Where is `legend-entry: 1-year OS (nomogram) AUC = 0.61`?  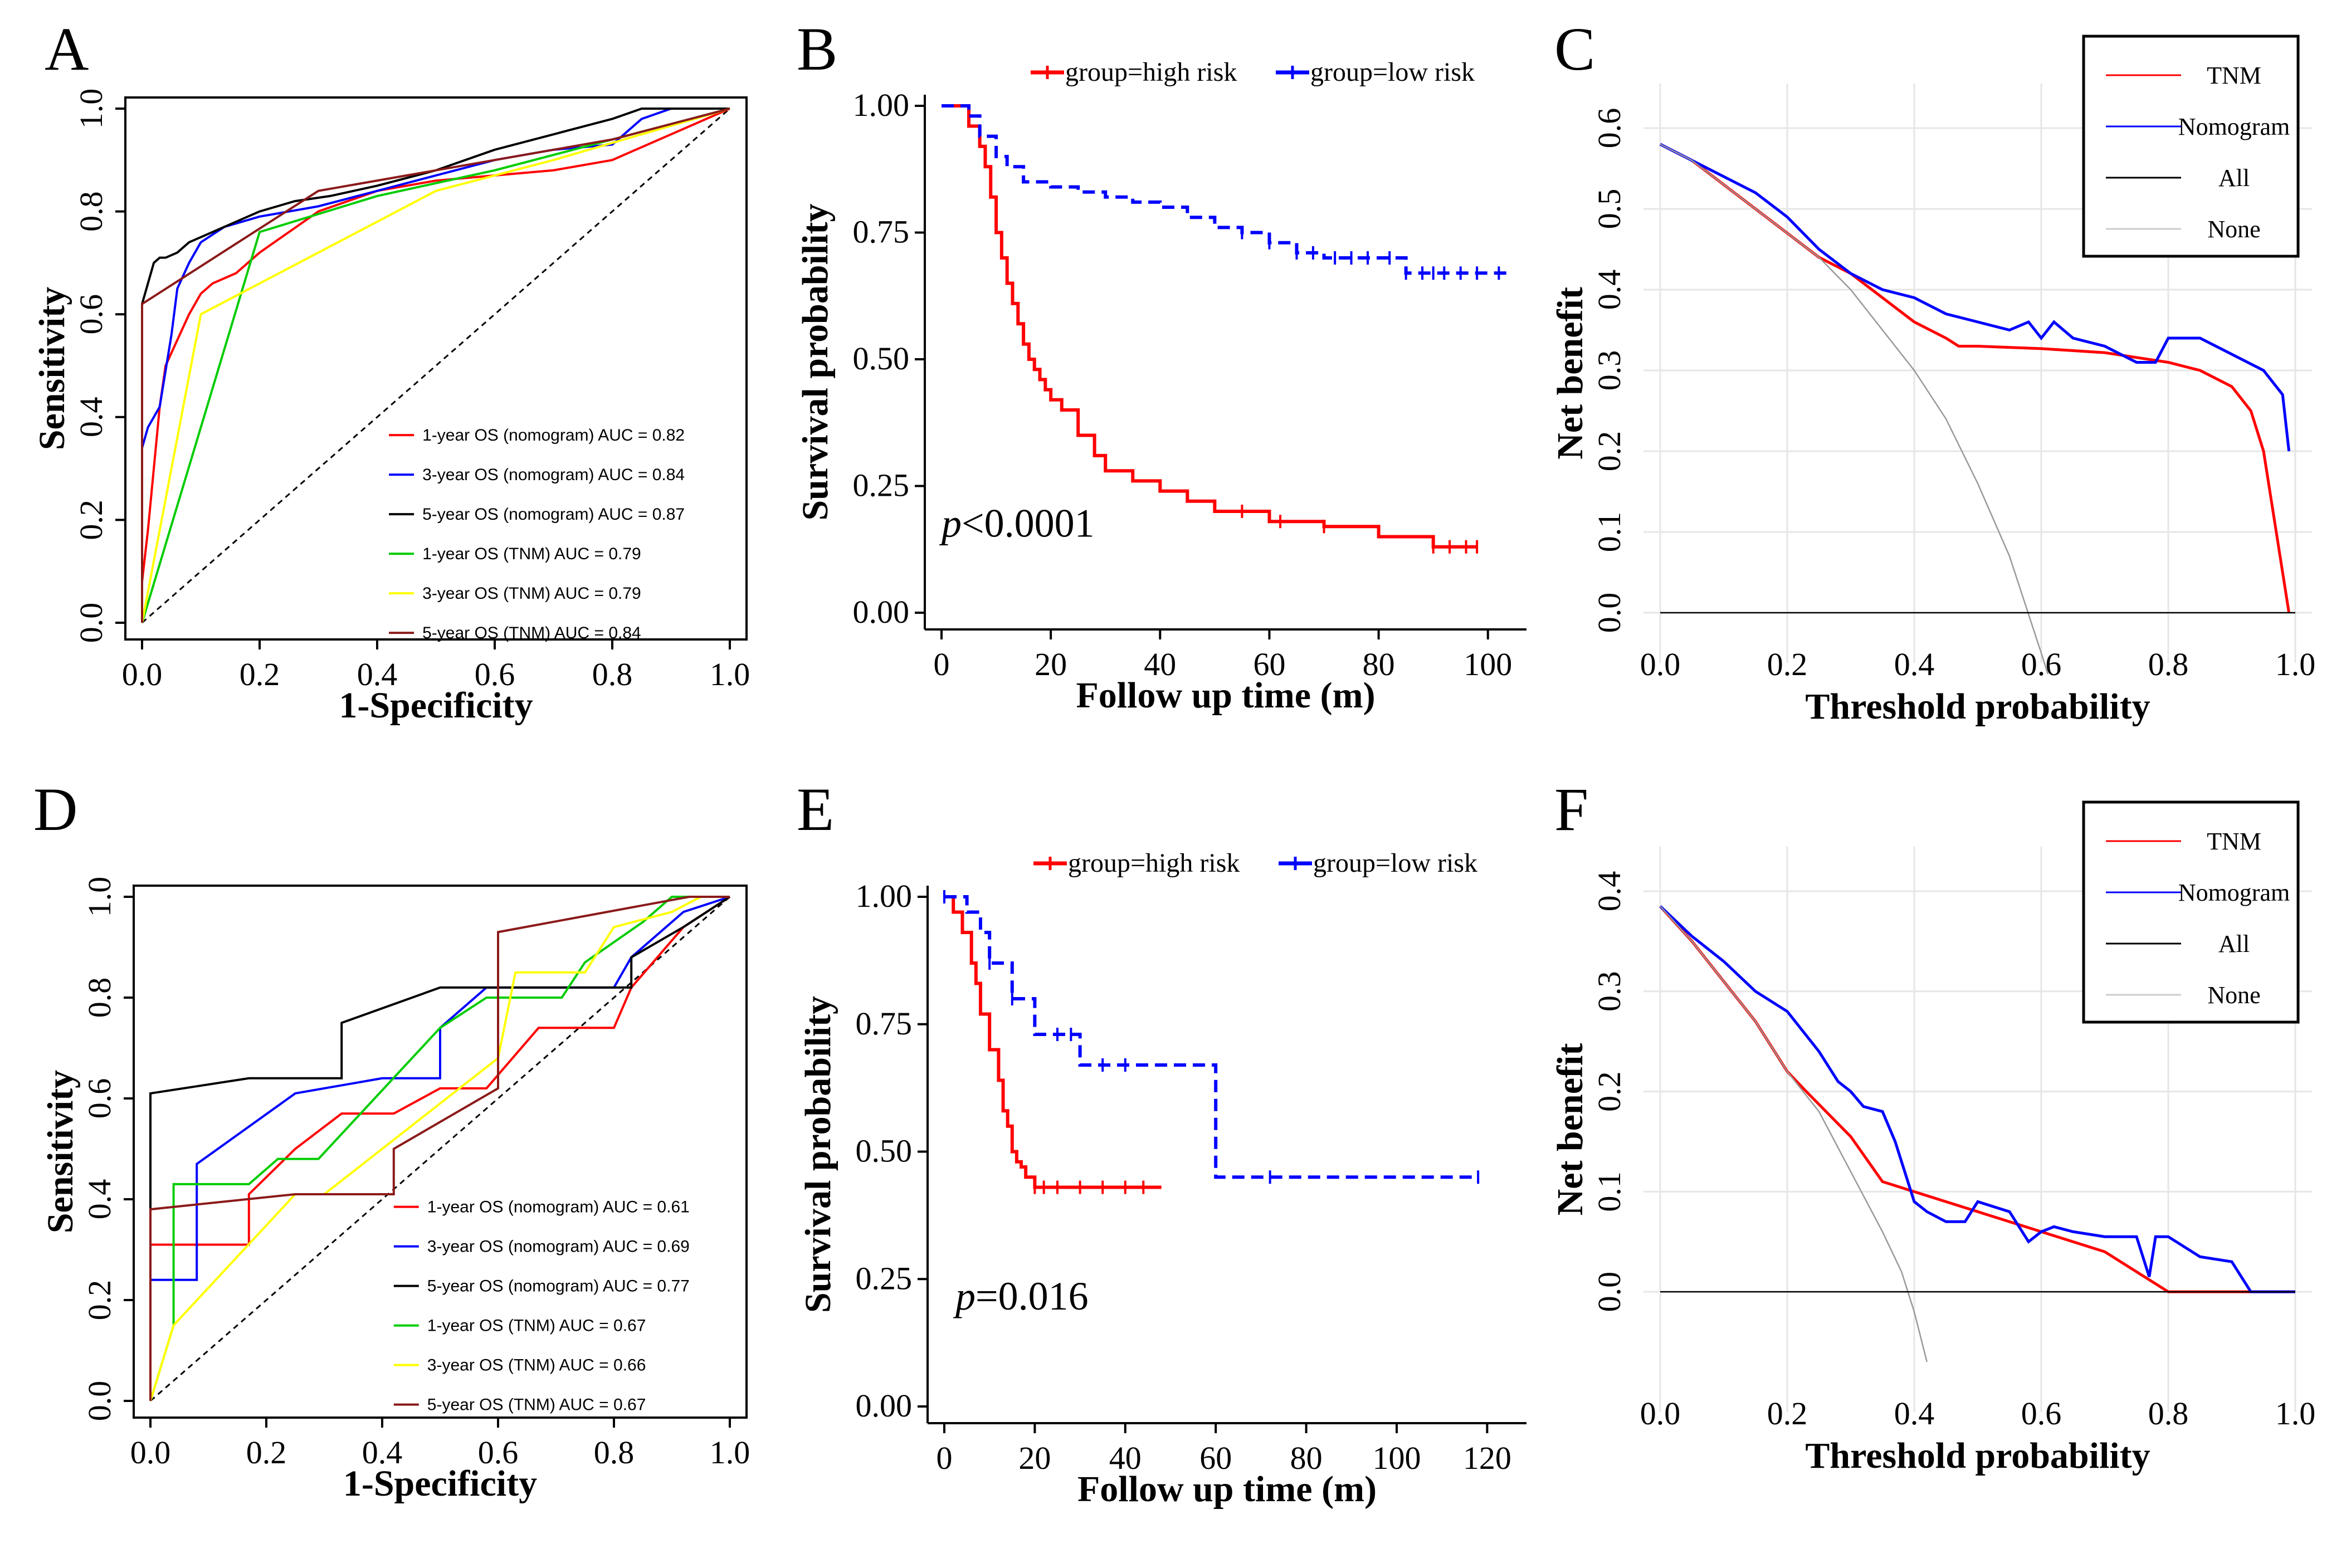 legend-entry: 1-year OS (nomogram) AUC = 0.61 is located at coordinates (558, 1207).